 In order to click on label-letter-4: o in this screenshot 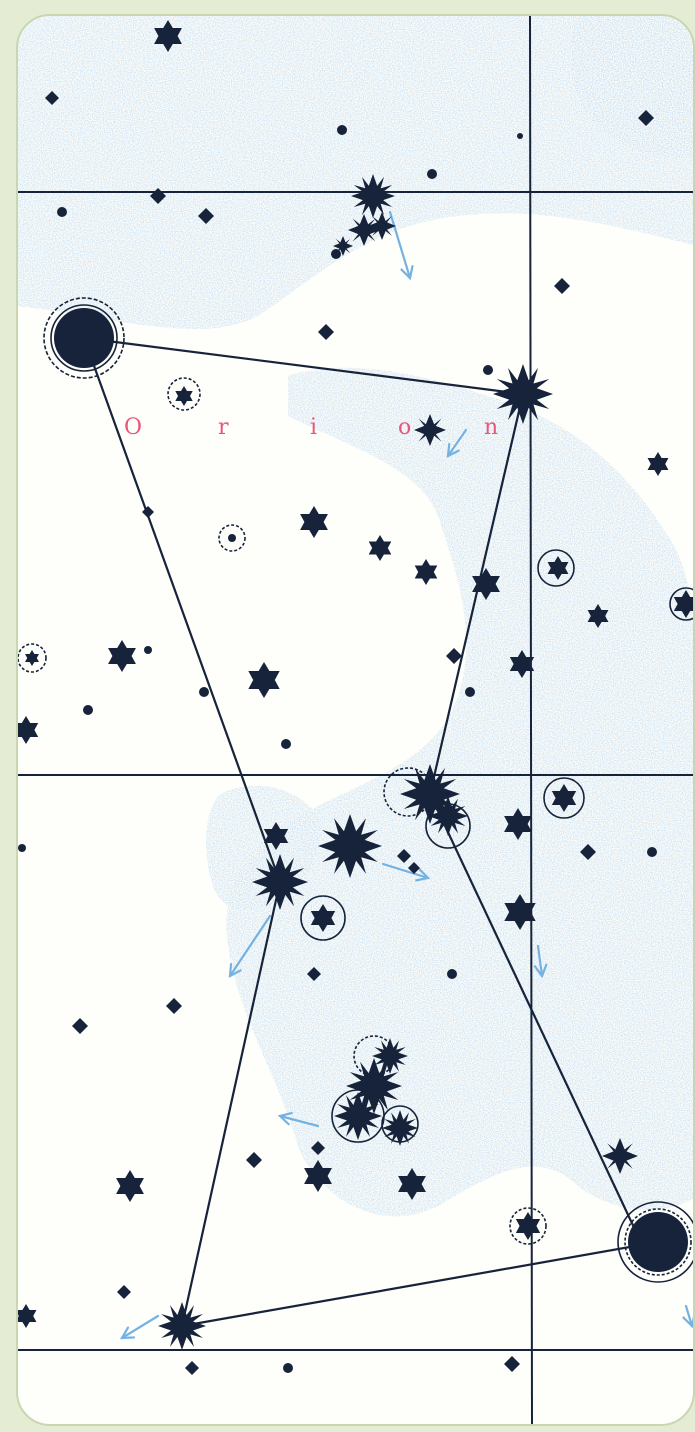, I will do `click(404, 427)`.